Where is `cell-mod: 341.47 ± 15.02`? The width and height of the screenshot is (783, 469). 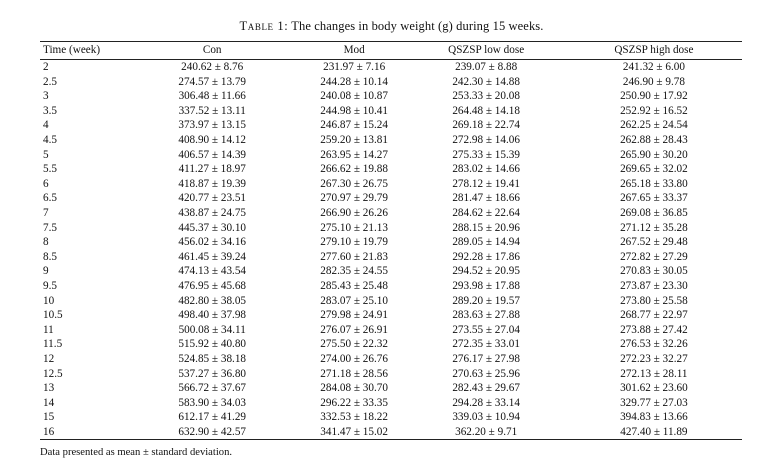
cell-mod: 341.47 ± 15.02 is located at coordinates (354, 432).